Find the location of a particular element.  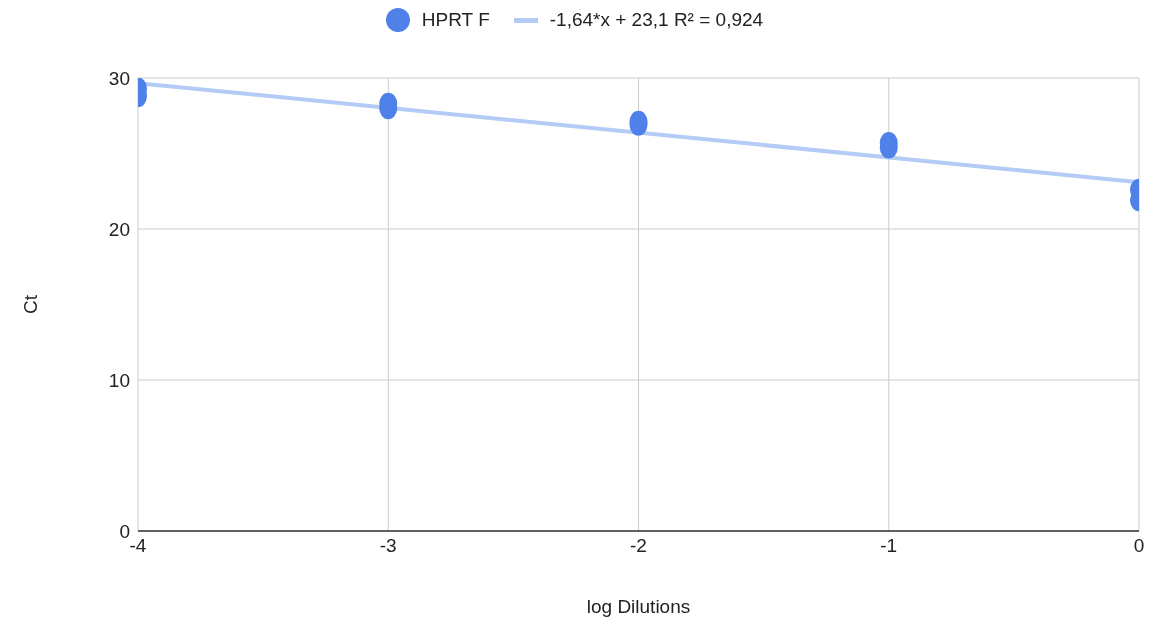

x-tick-label: 0 is located at coordinates (1139, 546).